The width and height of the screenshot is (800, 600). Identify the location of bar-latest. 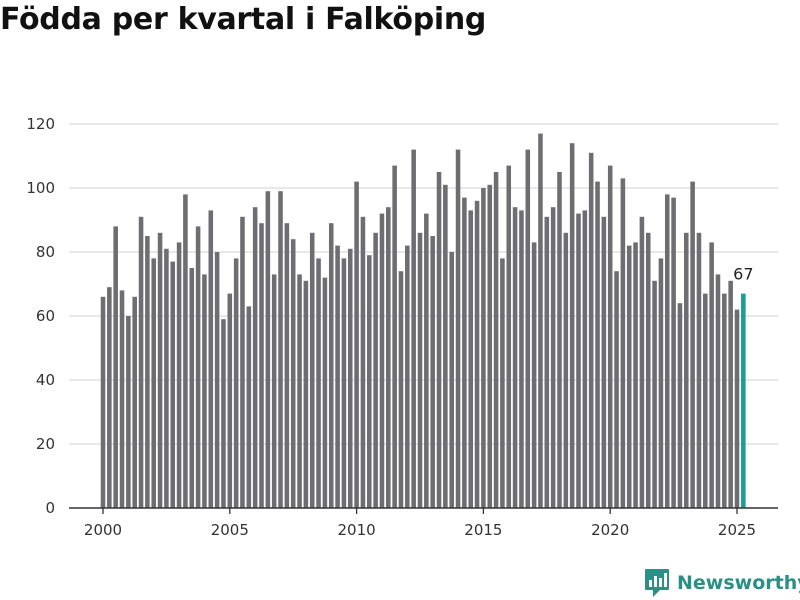
(743, 400).